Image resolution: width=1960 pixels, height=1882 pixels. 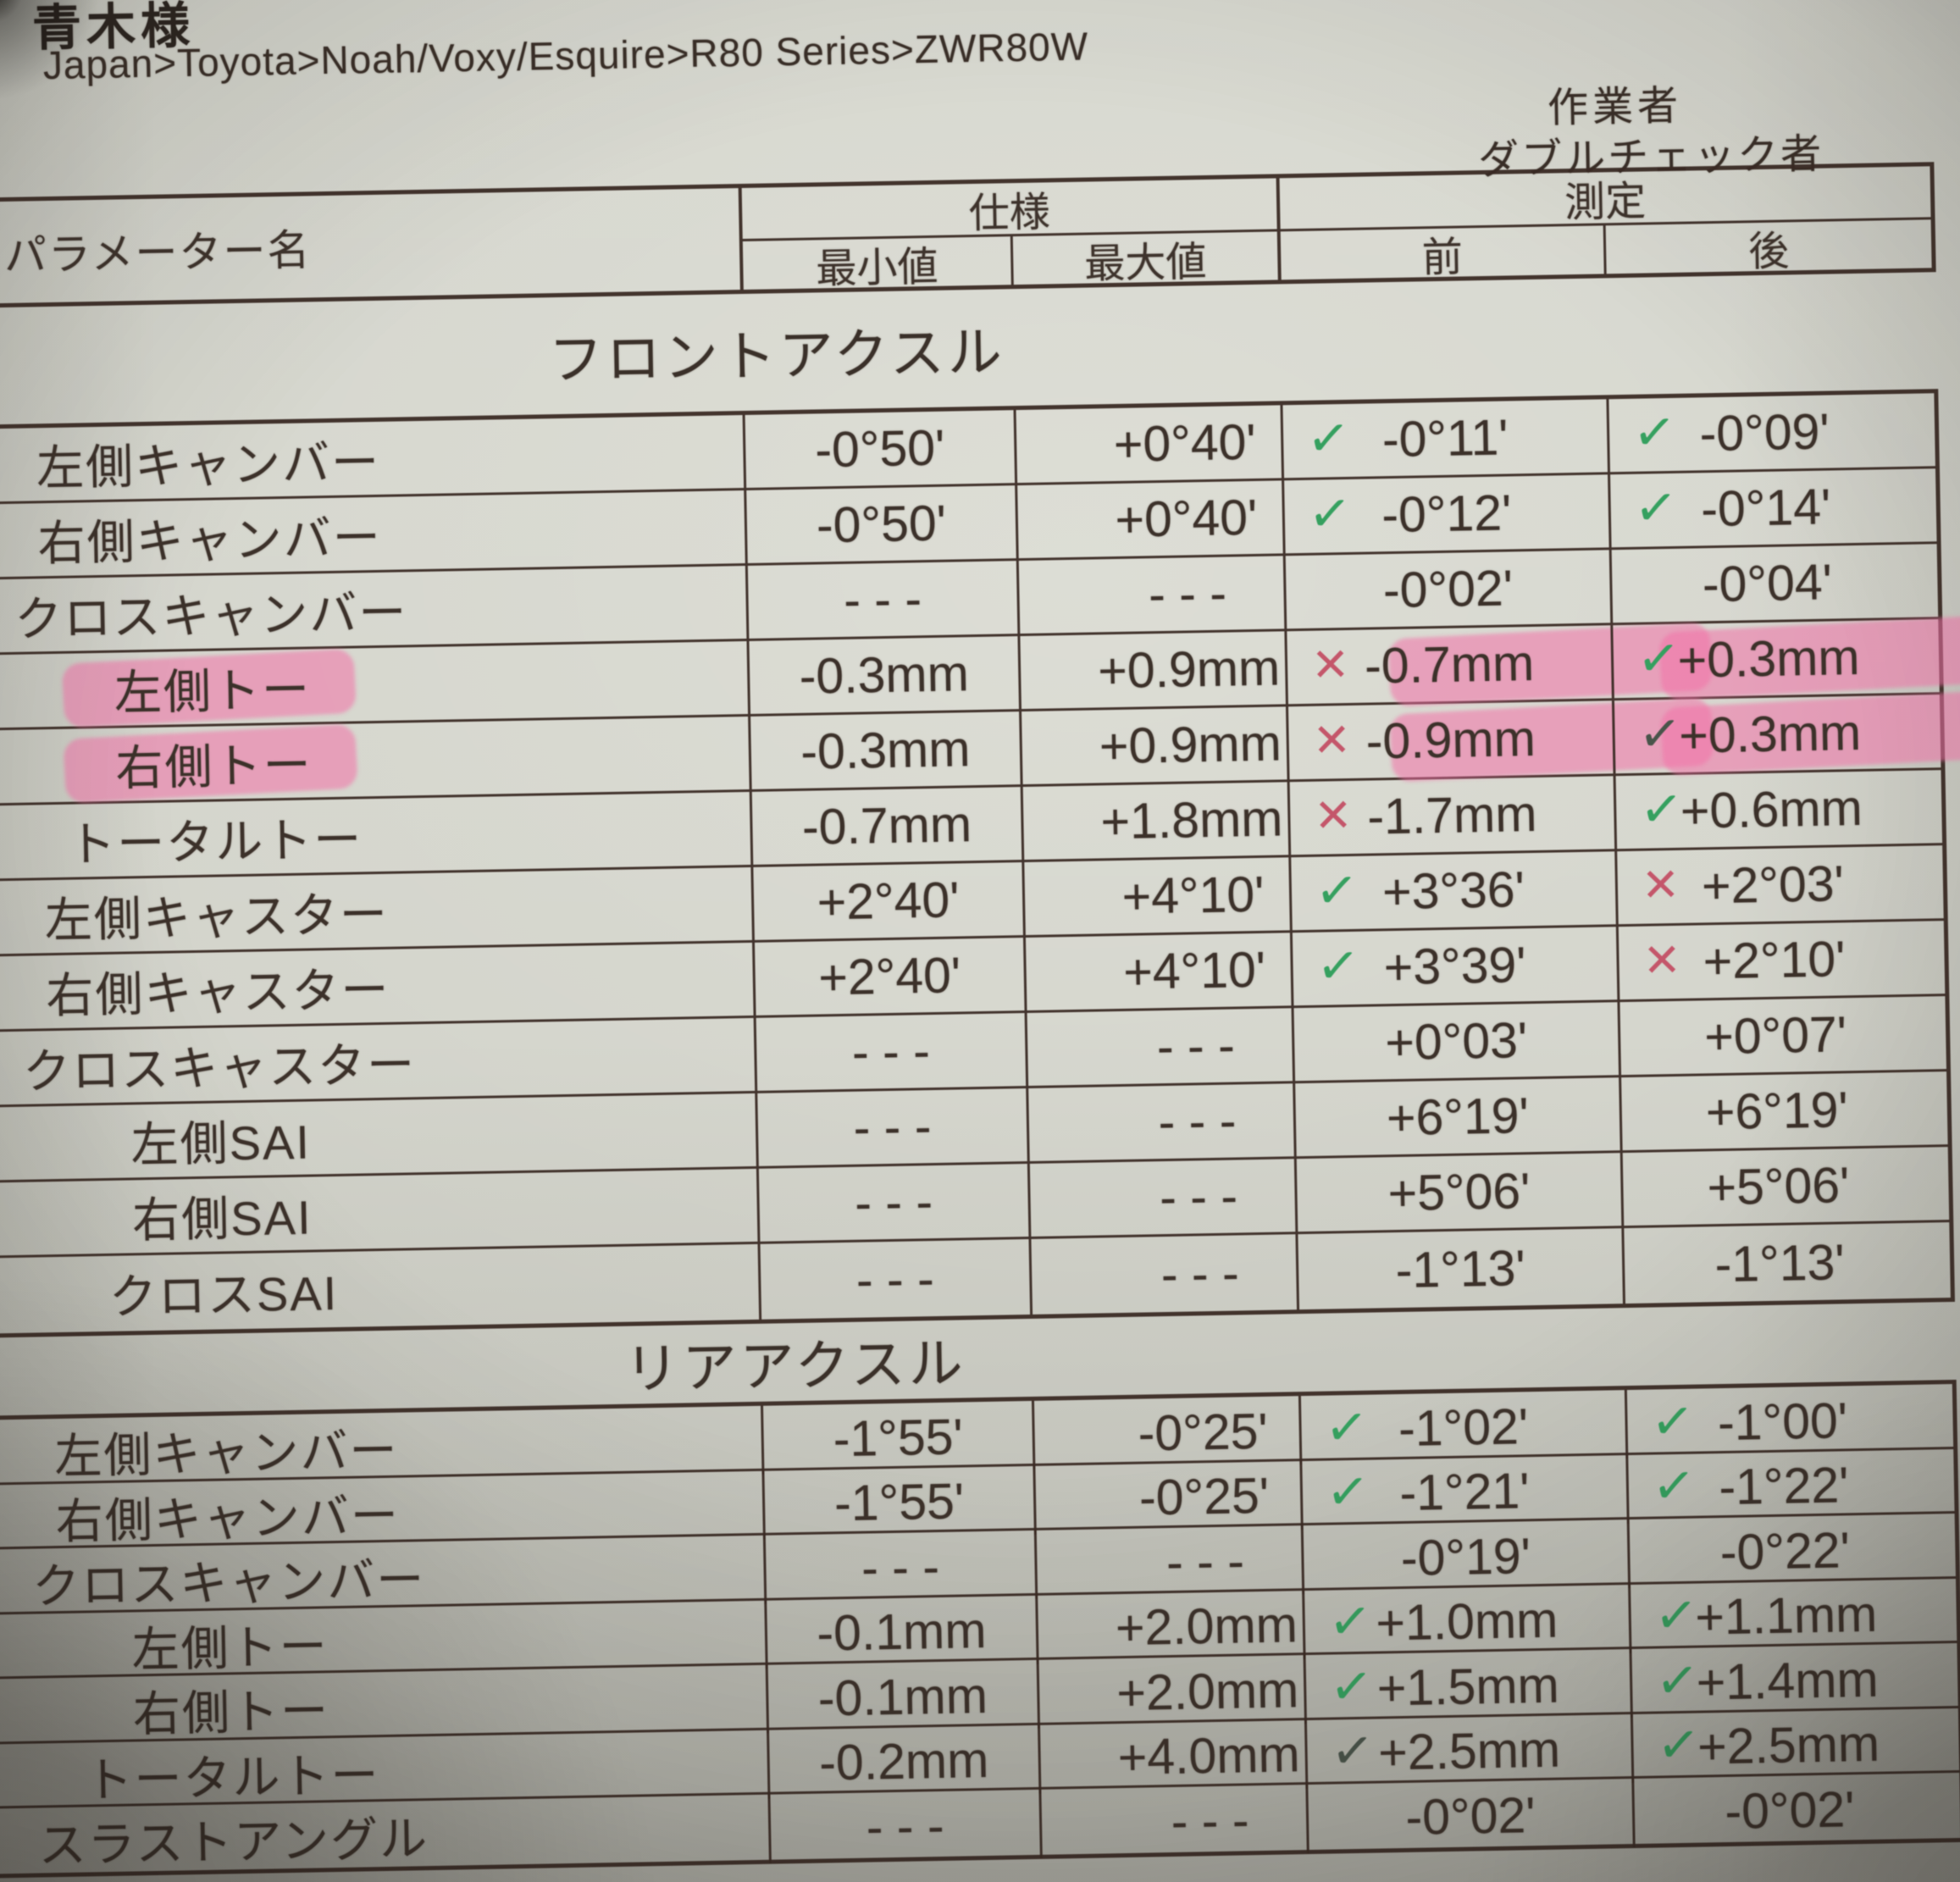 I want to click on after-measurement-cell: -0°22', so click(x=1791, y=1552).